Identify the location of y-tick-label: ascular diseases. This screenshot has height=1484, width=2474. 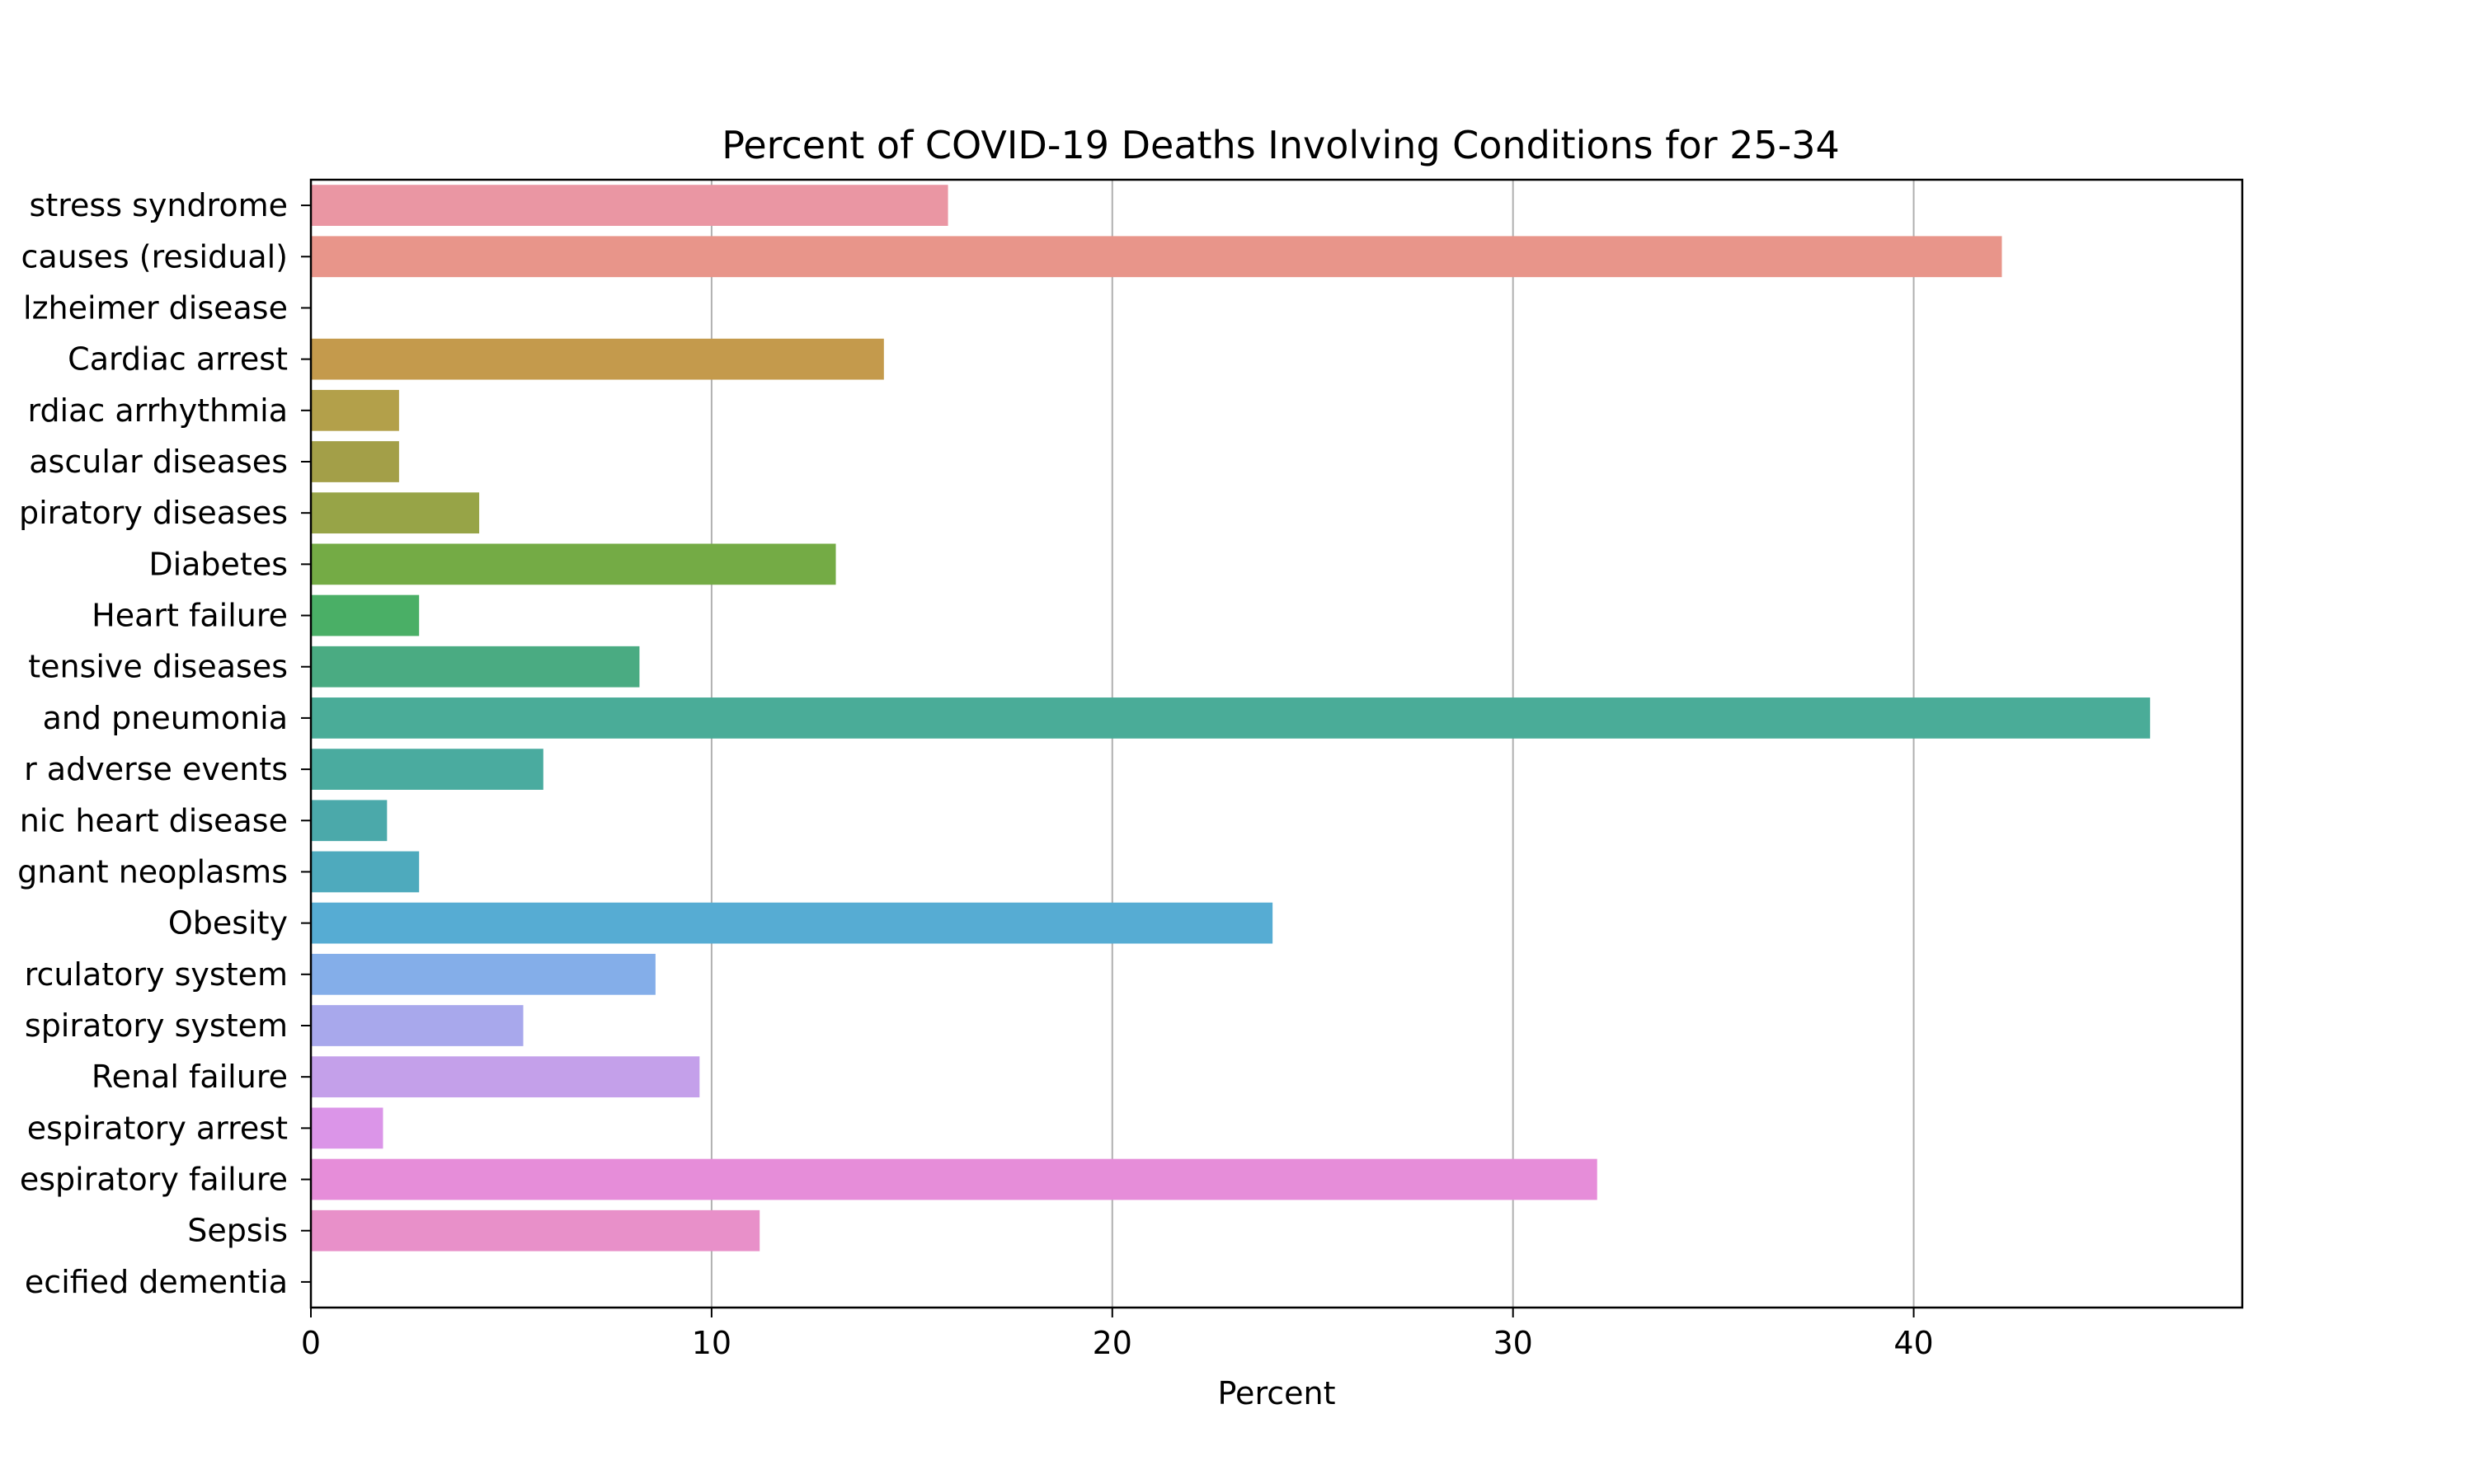
(158, 462).